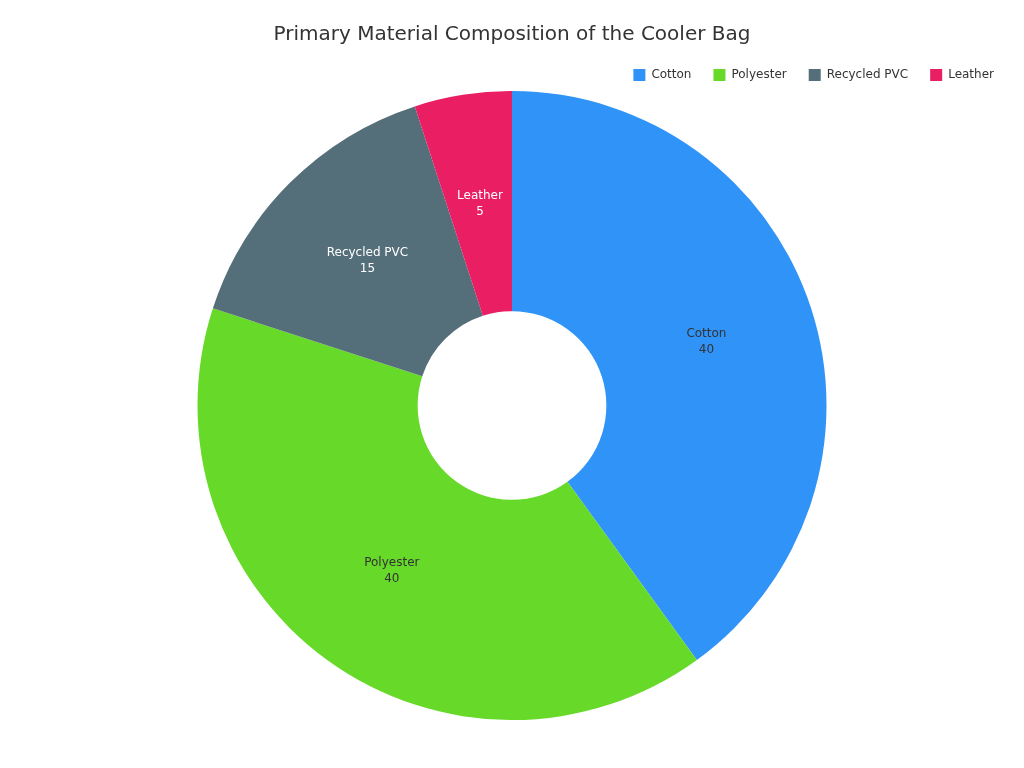  I want to click on legend-label: Leather, so click(971, 74).